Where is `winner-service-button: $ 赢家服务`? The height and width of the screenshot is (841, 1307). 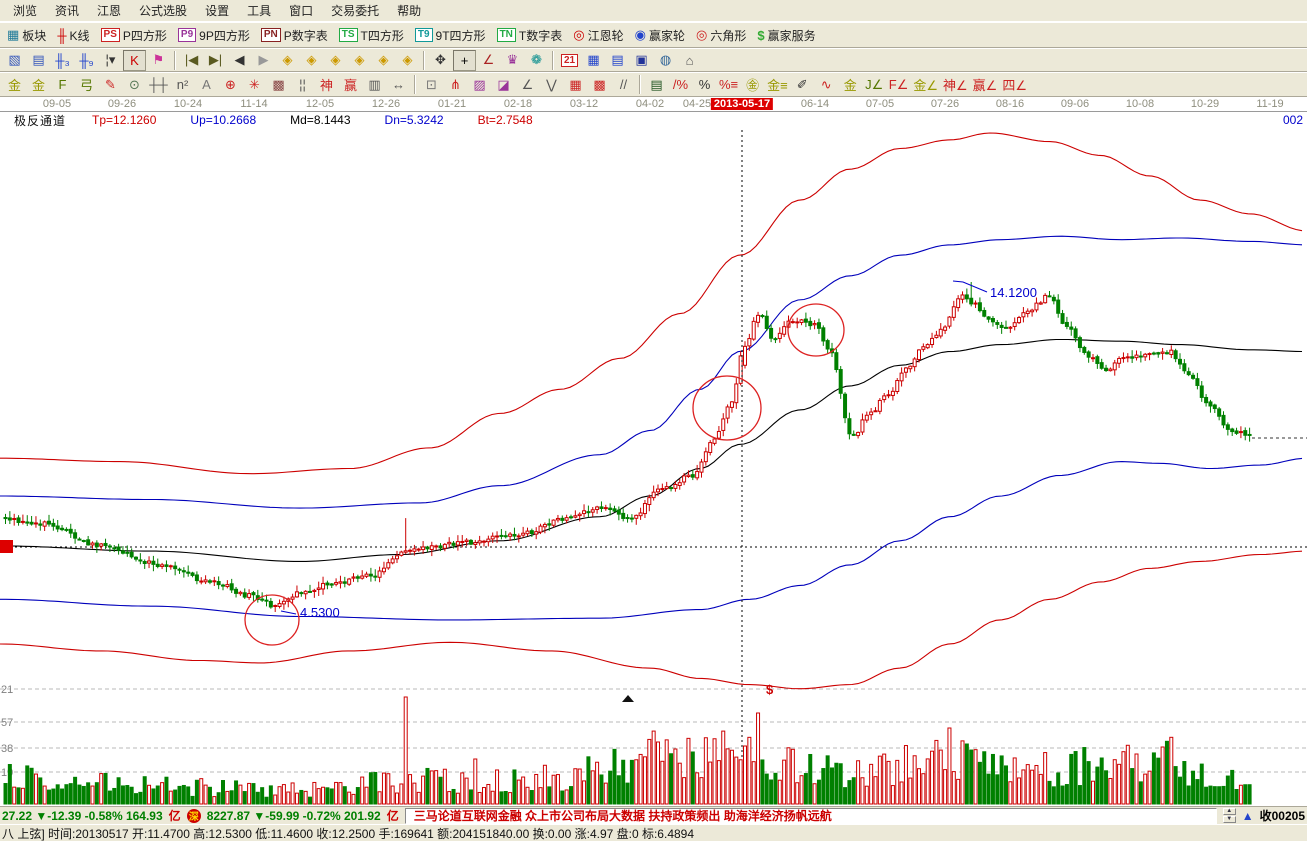
winner-service-button: $ 赢家服务 is located at coordinates (786, 35).